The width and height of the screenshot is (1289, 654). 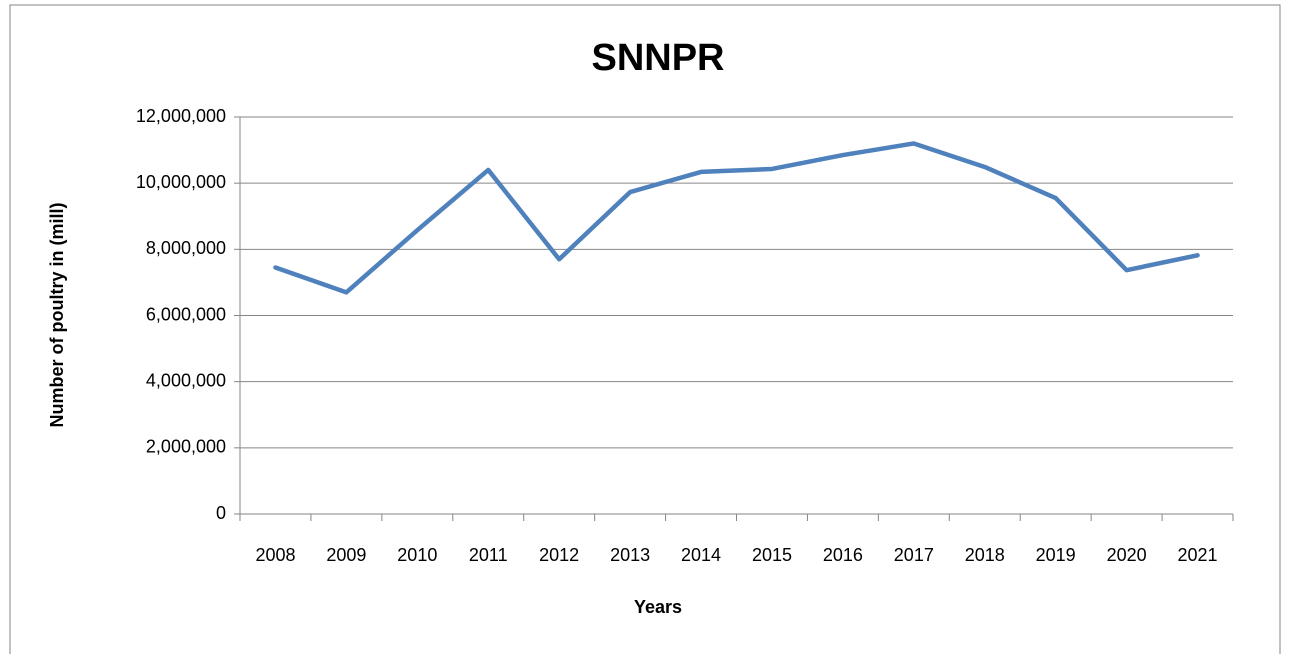 What do you see at coordinates (181, 182) in the screenshot?
I see `y-tick-label: 10,000,000` at bounding box center [181, 182].